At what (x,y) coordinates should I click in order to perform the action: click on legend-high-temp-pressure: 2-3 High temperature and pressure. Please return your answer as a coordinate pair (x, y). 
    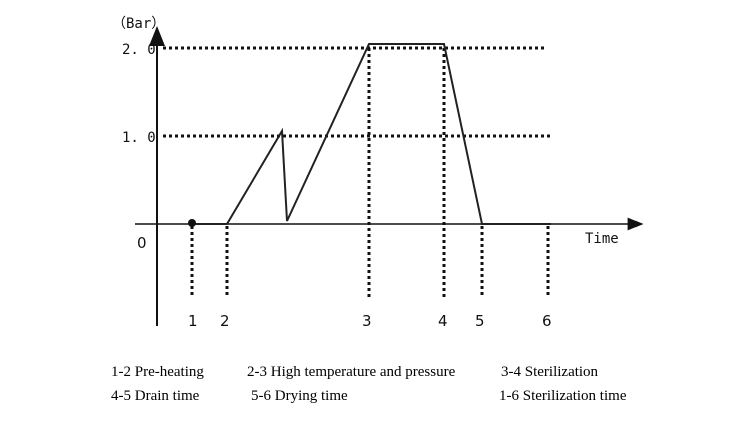
    Looking at the image, I should click on (351, 372).